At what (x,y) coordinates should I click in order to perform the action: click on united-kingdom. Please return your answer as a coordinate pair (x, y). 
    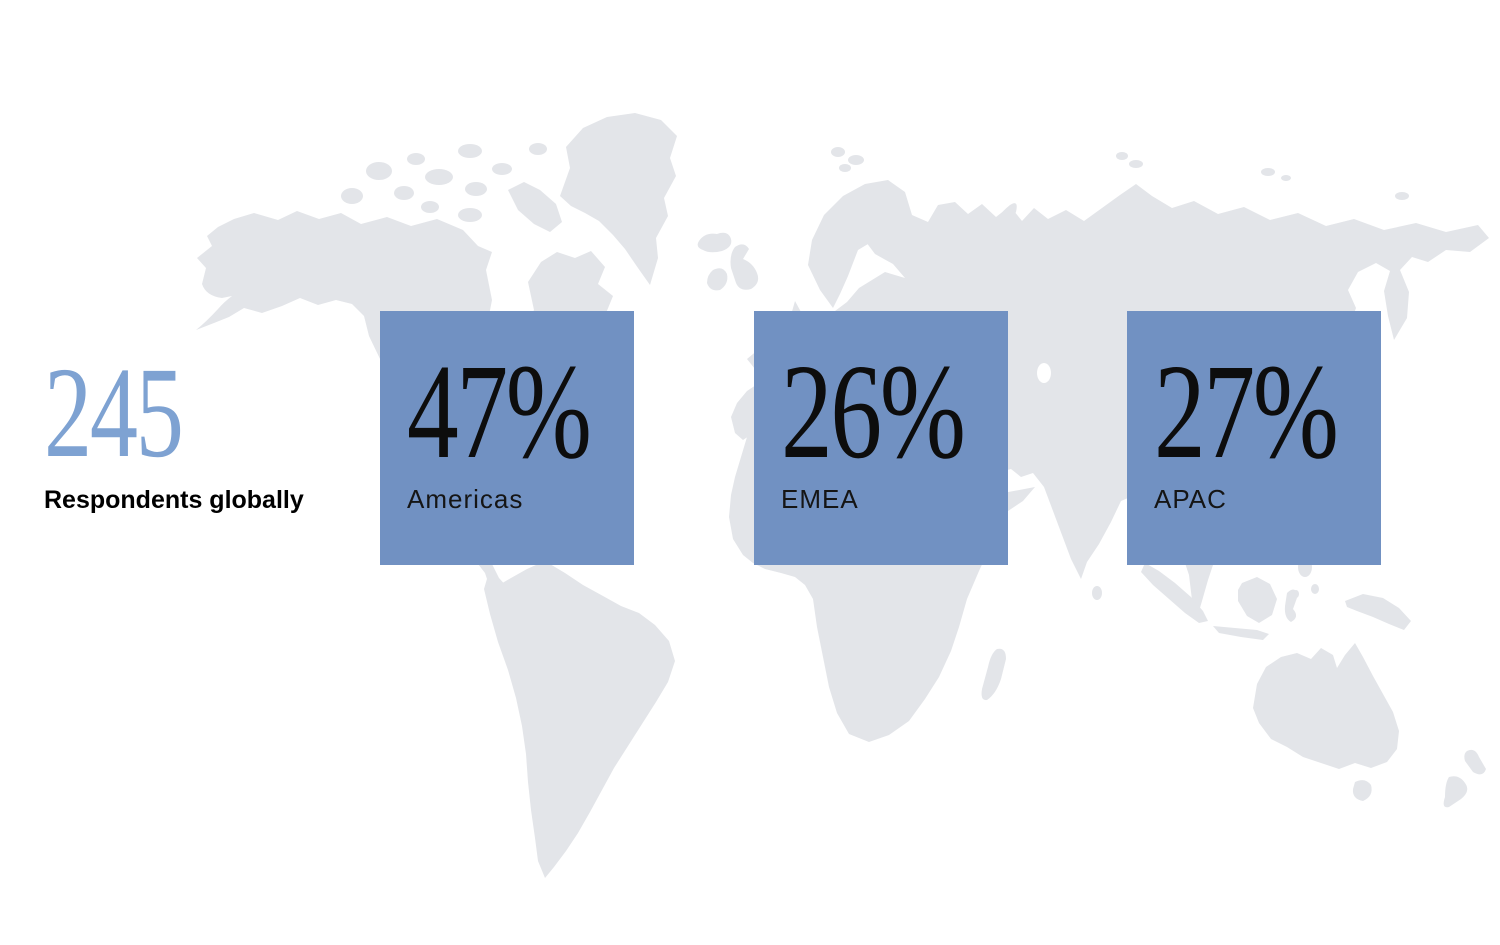
    Looking at the image, I should click on (744, 267).